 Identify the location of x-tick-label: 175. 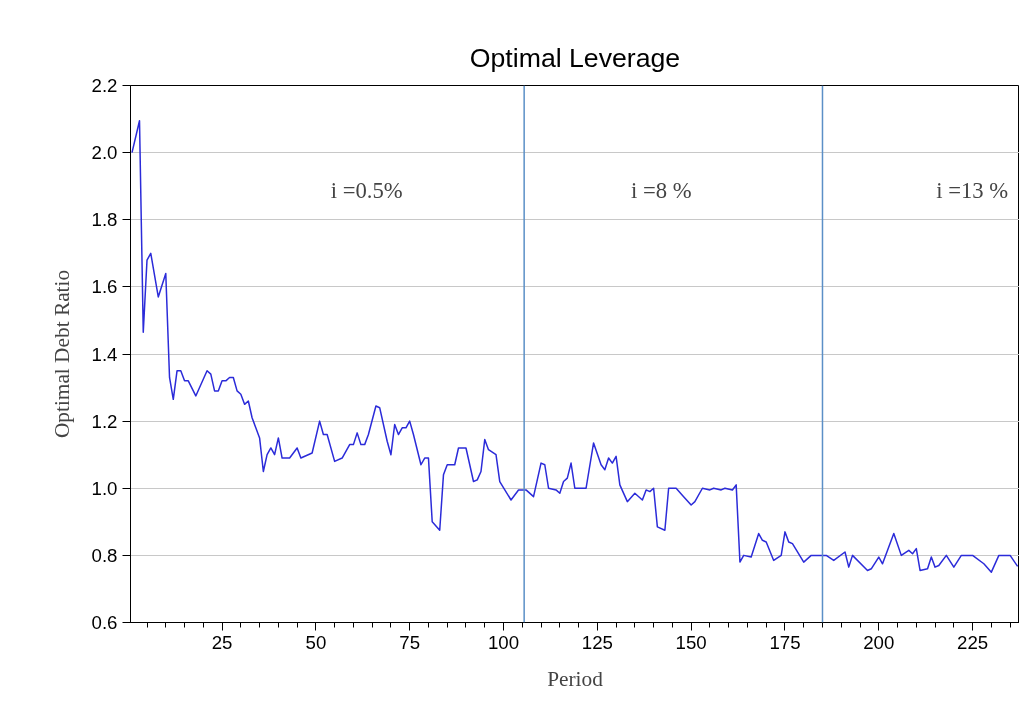
(785, 642).